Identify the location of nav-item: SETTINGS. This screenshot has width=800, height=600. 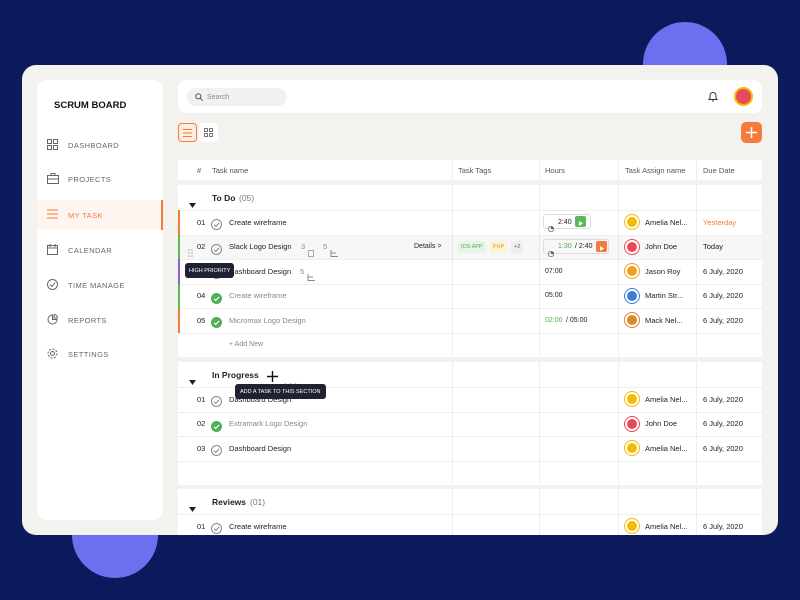
(100, 354).